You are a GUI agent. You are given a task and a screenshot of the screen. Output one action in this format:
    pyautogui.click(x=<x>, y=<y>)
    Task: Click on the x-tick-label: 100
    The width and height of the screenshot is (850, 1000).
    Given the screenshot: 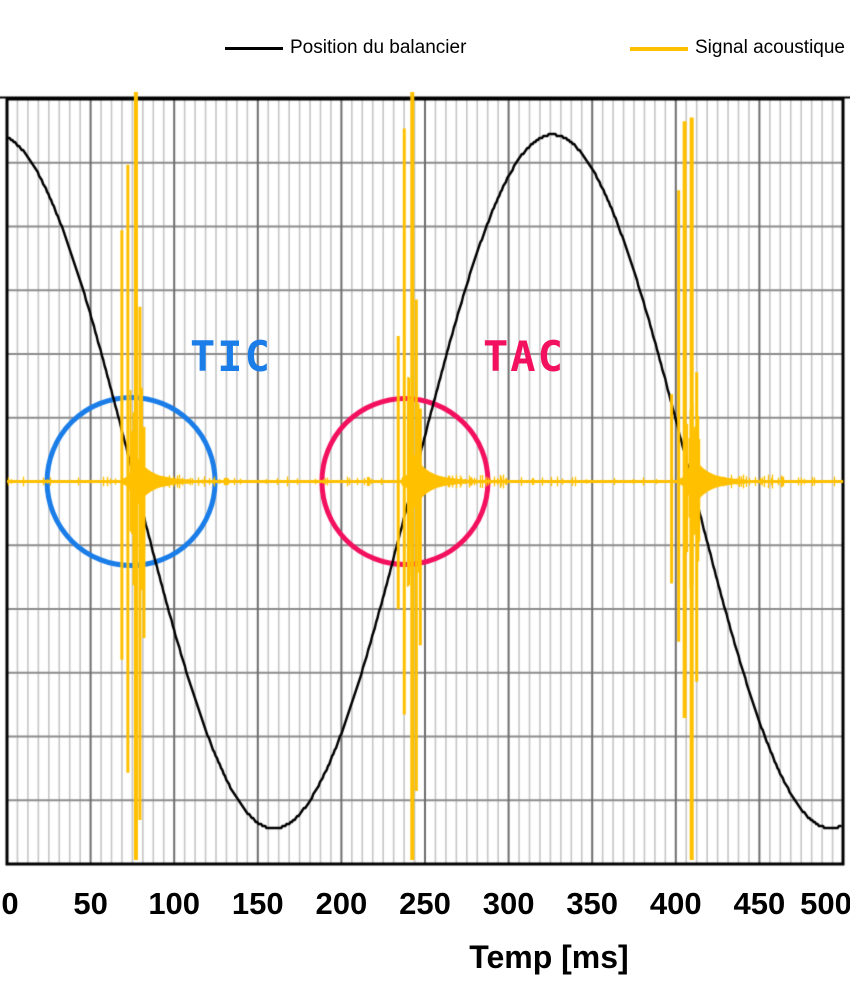 What is the action you would take?
    pyautogui.click(x=174, y=903)
    